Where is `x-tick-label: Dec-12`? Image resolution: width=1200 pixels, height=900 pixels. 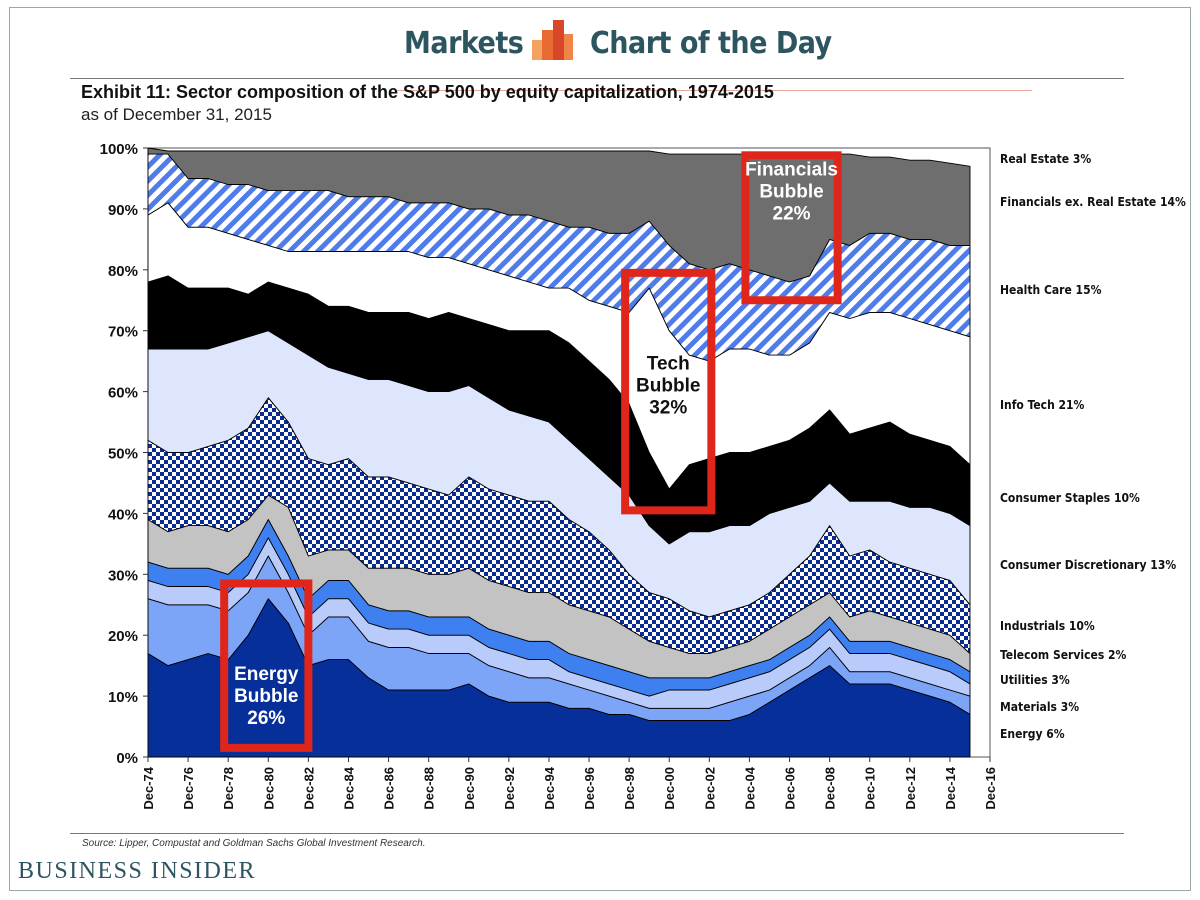
x-tick-label: Dec-12 is located at coordinates (910, 788).